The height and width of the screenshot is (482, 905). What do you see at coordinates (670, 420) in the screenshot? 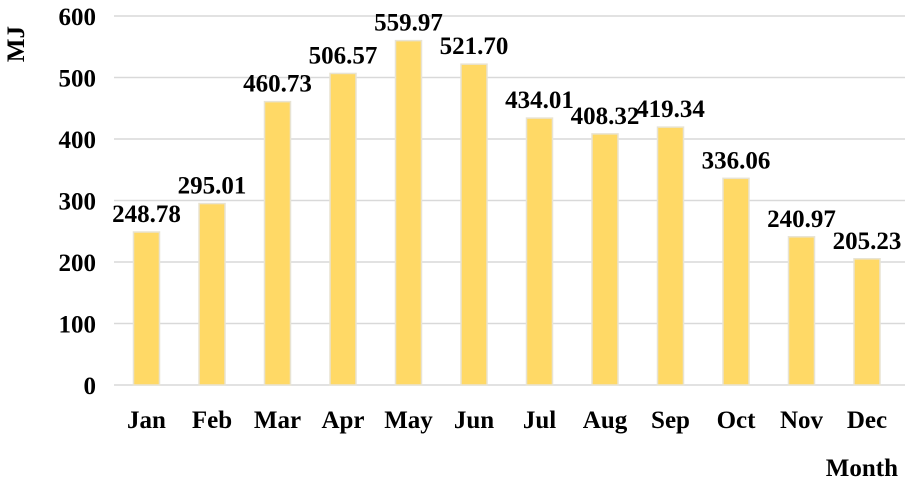
I see `x-tick-label: Sep` at bounding box center [670, 420].